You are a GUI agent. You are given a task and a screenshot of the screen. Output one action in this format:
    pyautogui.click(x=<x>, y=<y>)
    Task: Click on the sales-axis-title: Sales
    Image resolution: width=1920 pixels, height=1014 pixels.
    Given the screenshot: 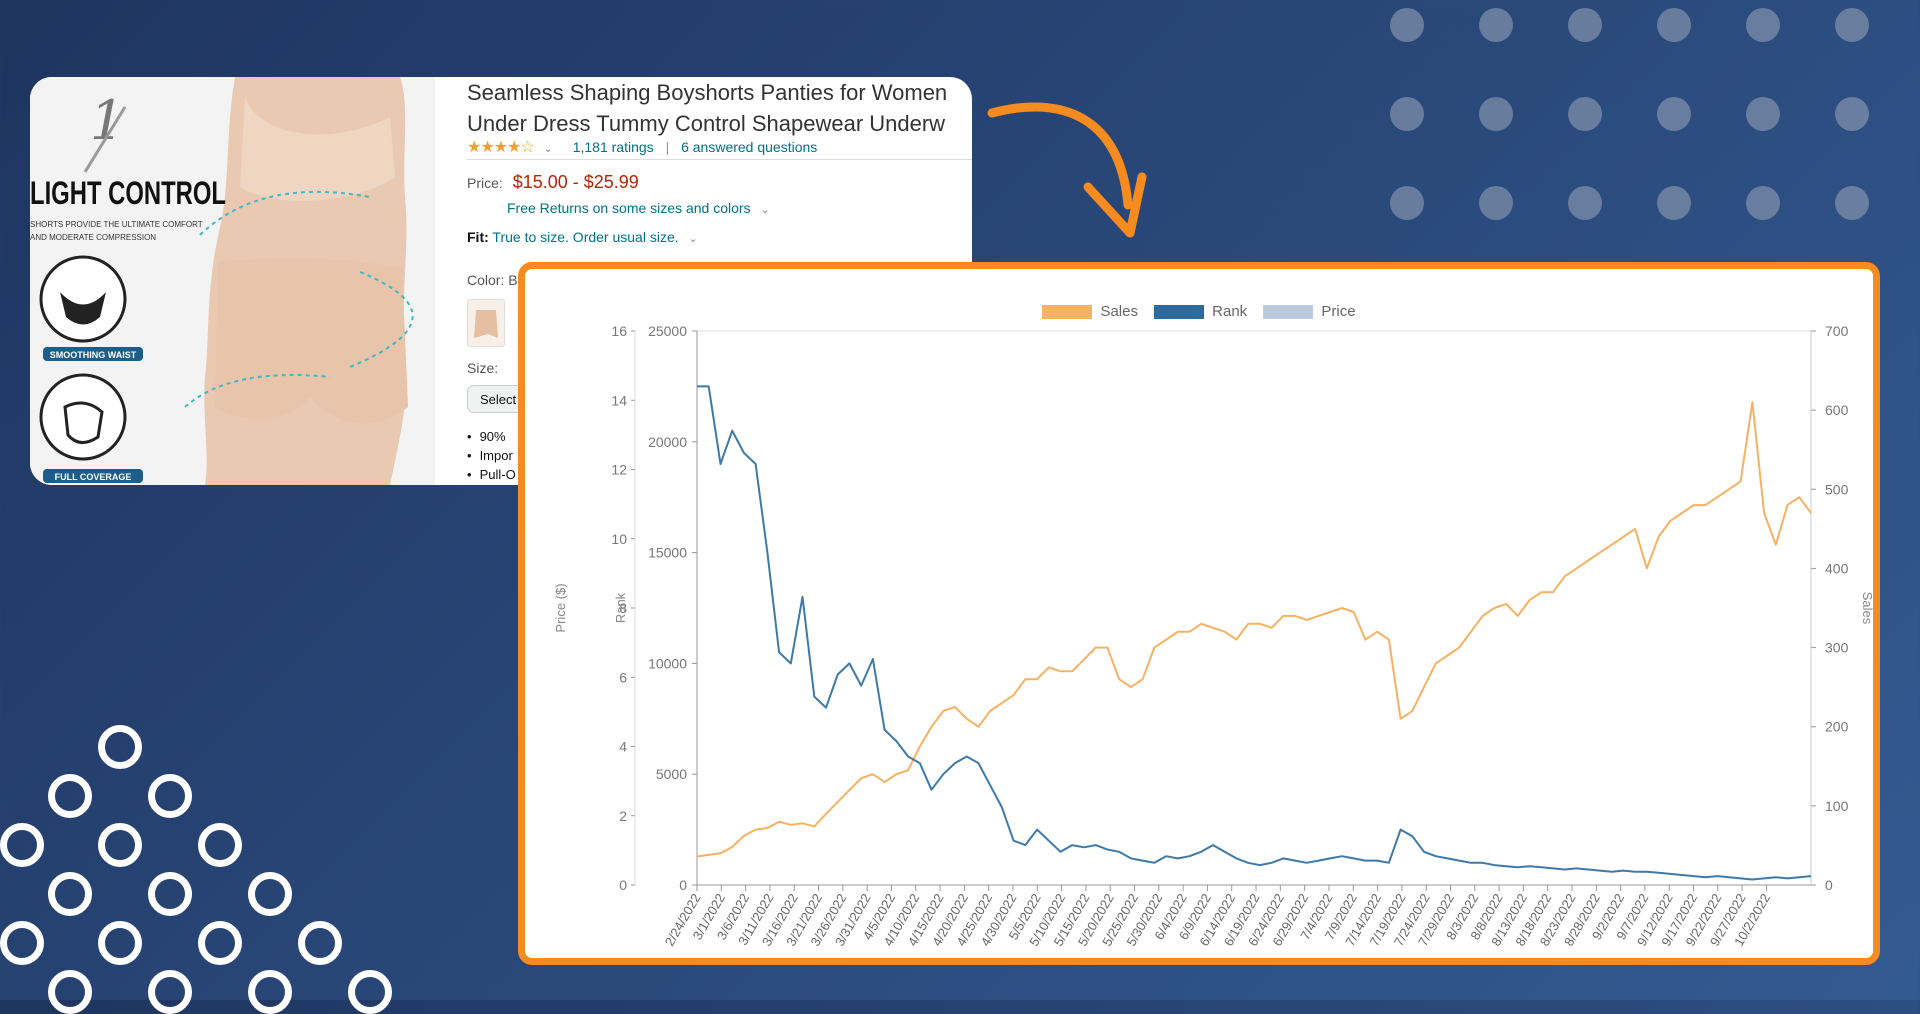 What is the action you would take?
    pyautogui.click(x=1866, y=608)
    